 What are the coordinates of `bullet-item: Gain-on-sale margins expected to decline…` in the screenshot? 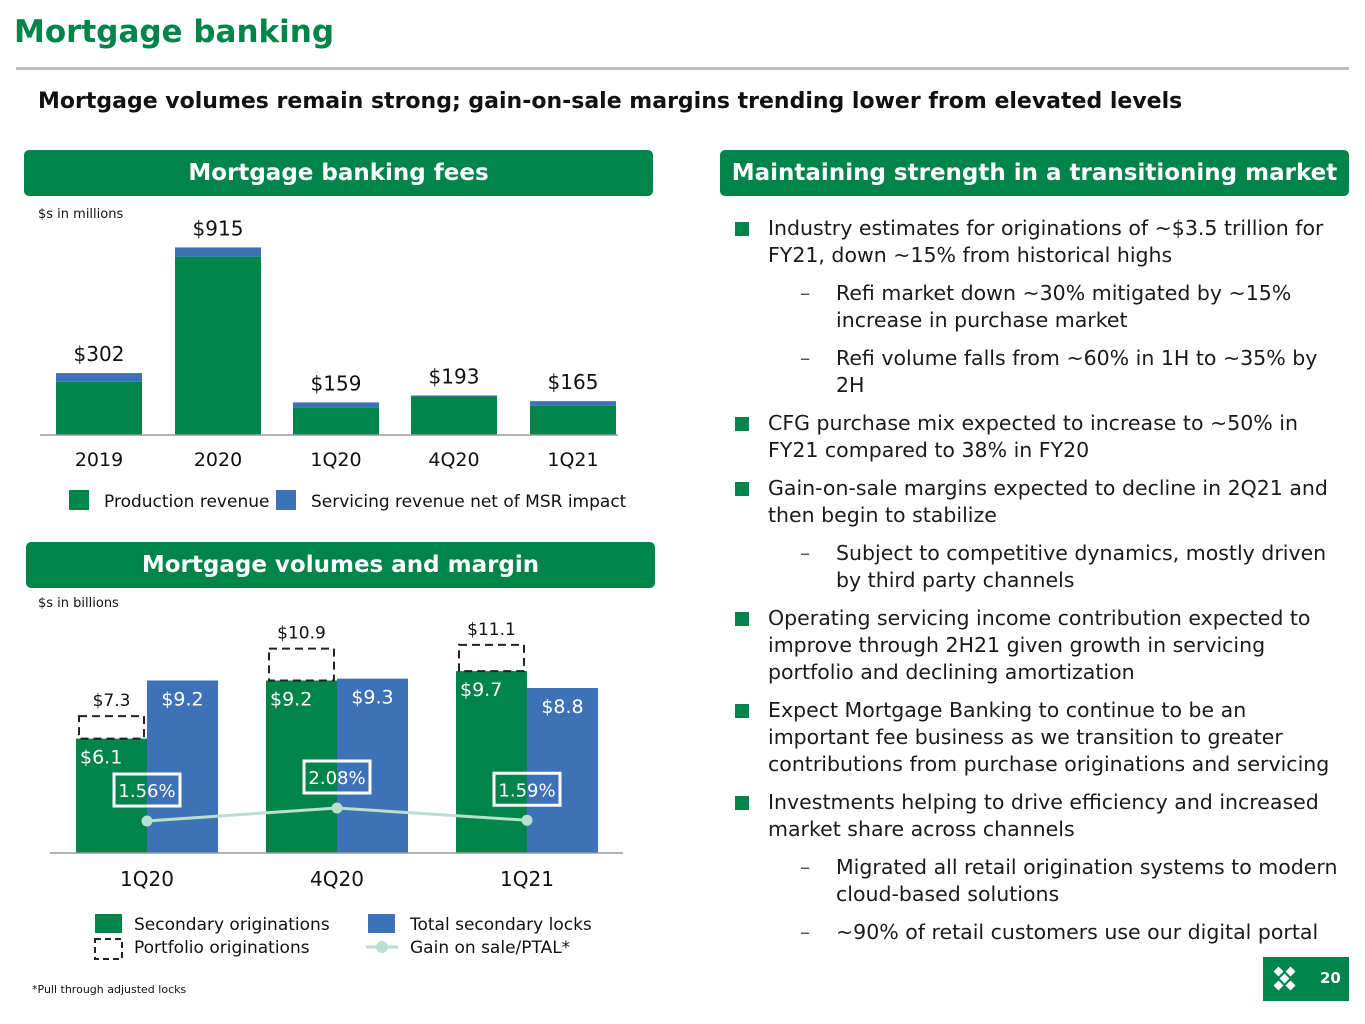 It's located at (1040, 502).